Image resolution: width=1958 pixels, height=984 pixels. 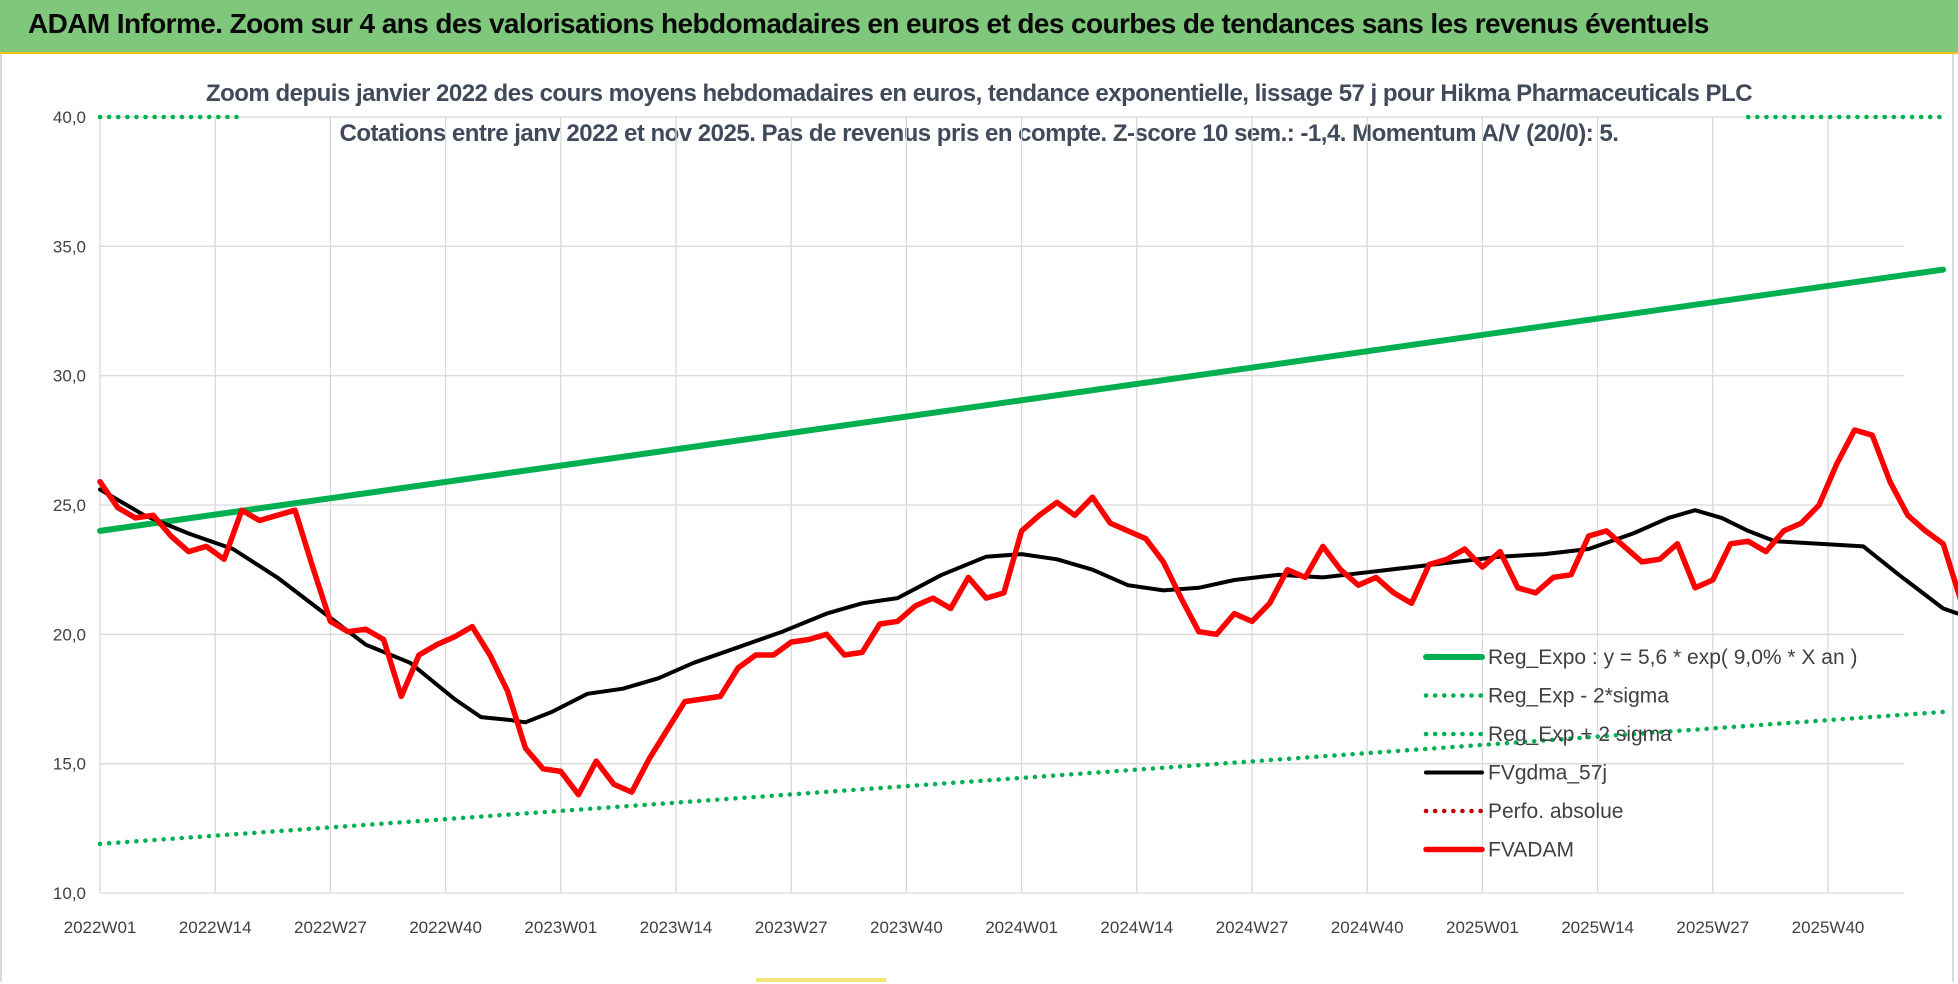 I want to click on x-tick-label: 2024W14, so click(x=1136, y=927).